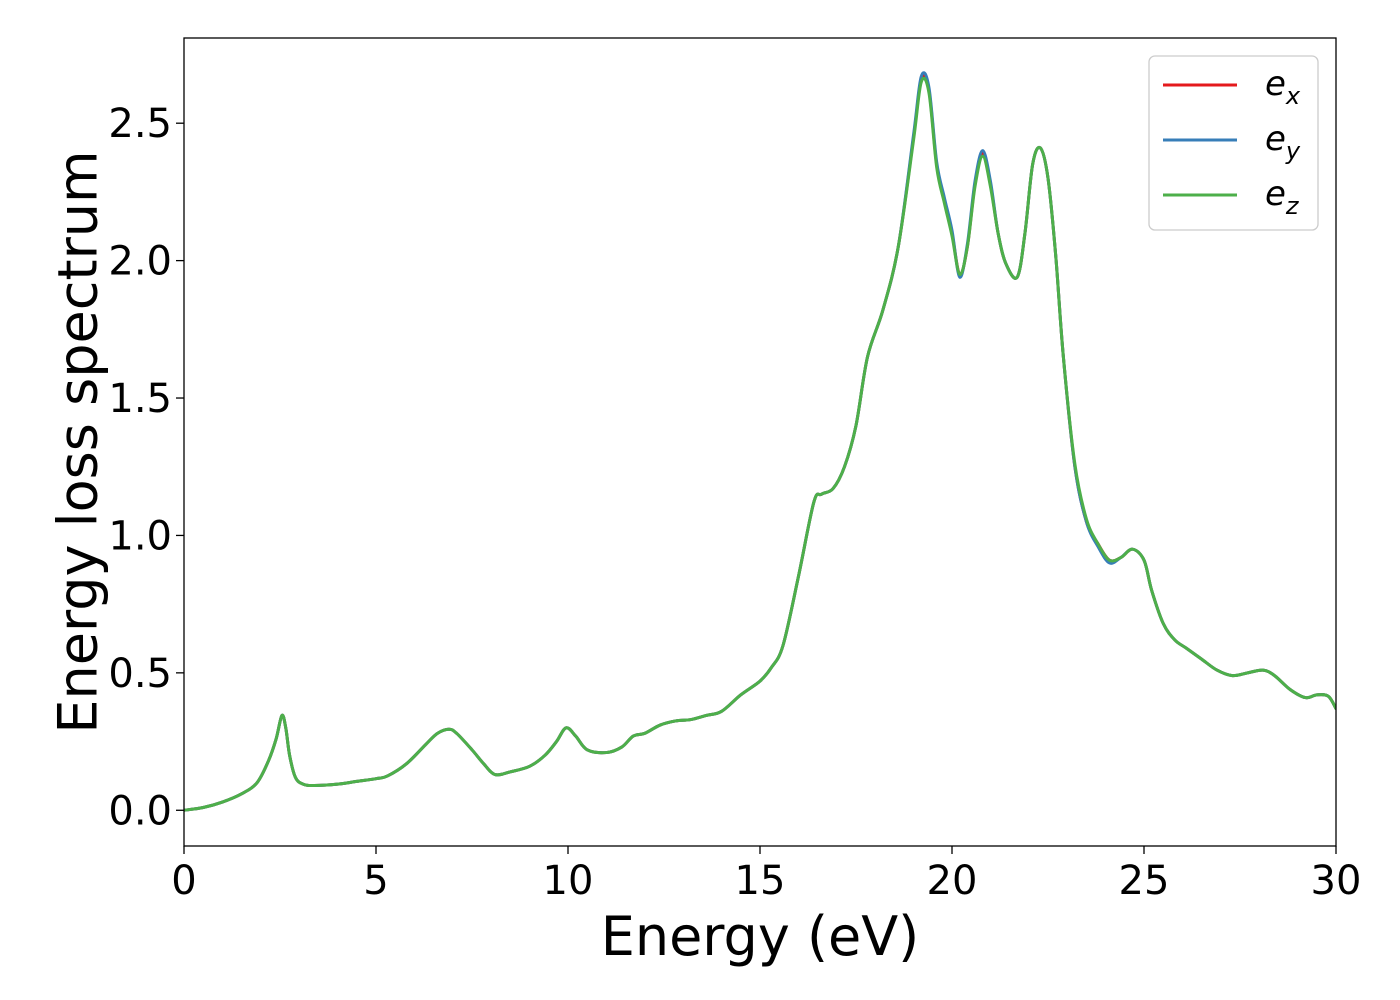 Image resolution: width=1400 pixels, height=1000 pixels. What do you see at coordinates (140, 811) in the screenshot?
I see `y-tick-label: 0.0` at bounding box center [140, 811].